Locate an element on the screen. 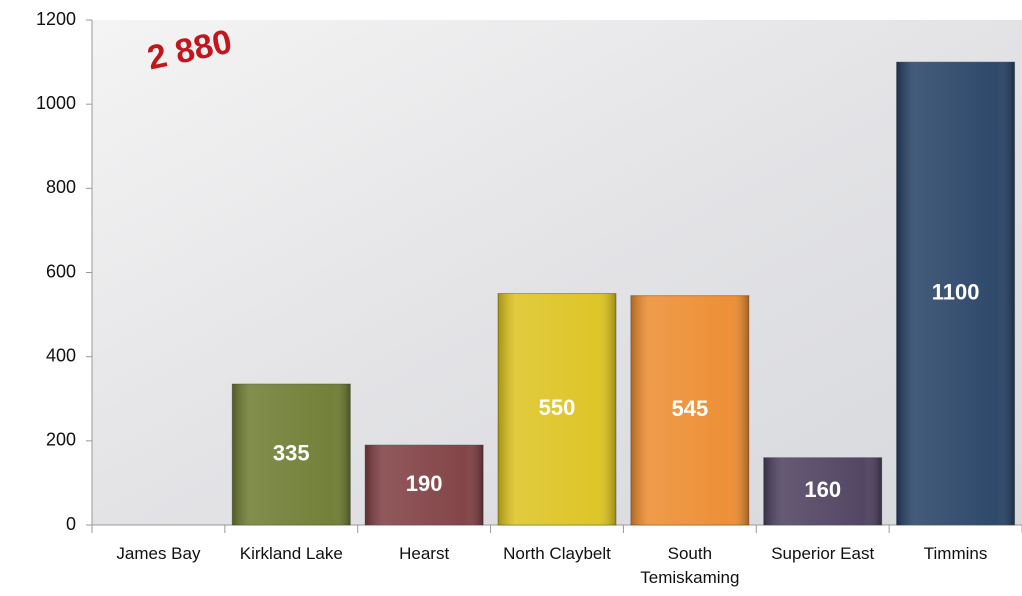 The width and height of the screenshot is (1022, 596). x-tick-label: North Claybelt is located at coordinates (557, 553).